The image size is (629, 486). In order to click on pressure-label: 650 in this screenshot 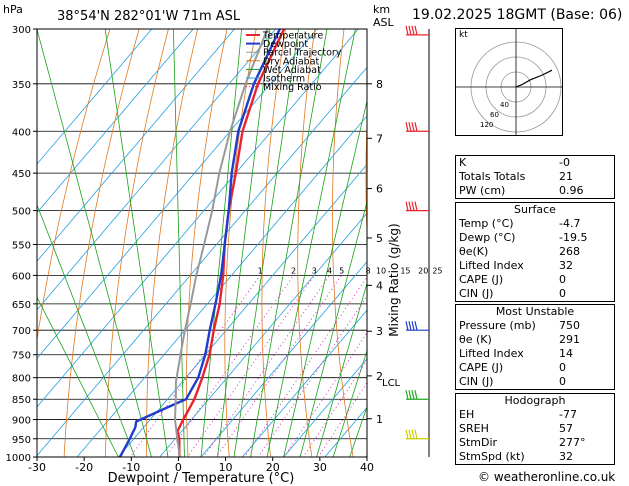, I will do `click(21, 305)`.